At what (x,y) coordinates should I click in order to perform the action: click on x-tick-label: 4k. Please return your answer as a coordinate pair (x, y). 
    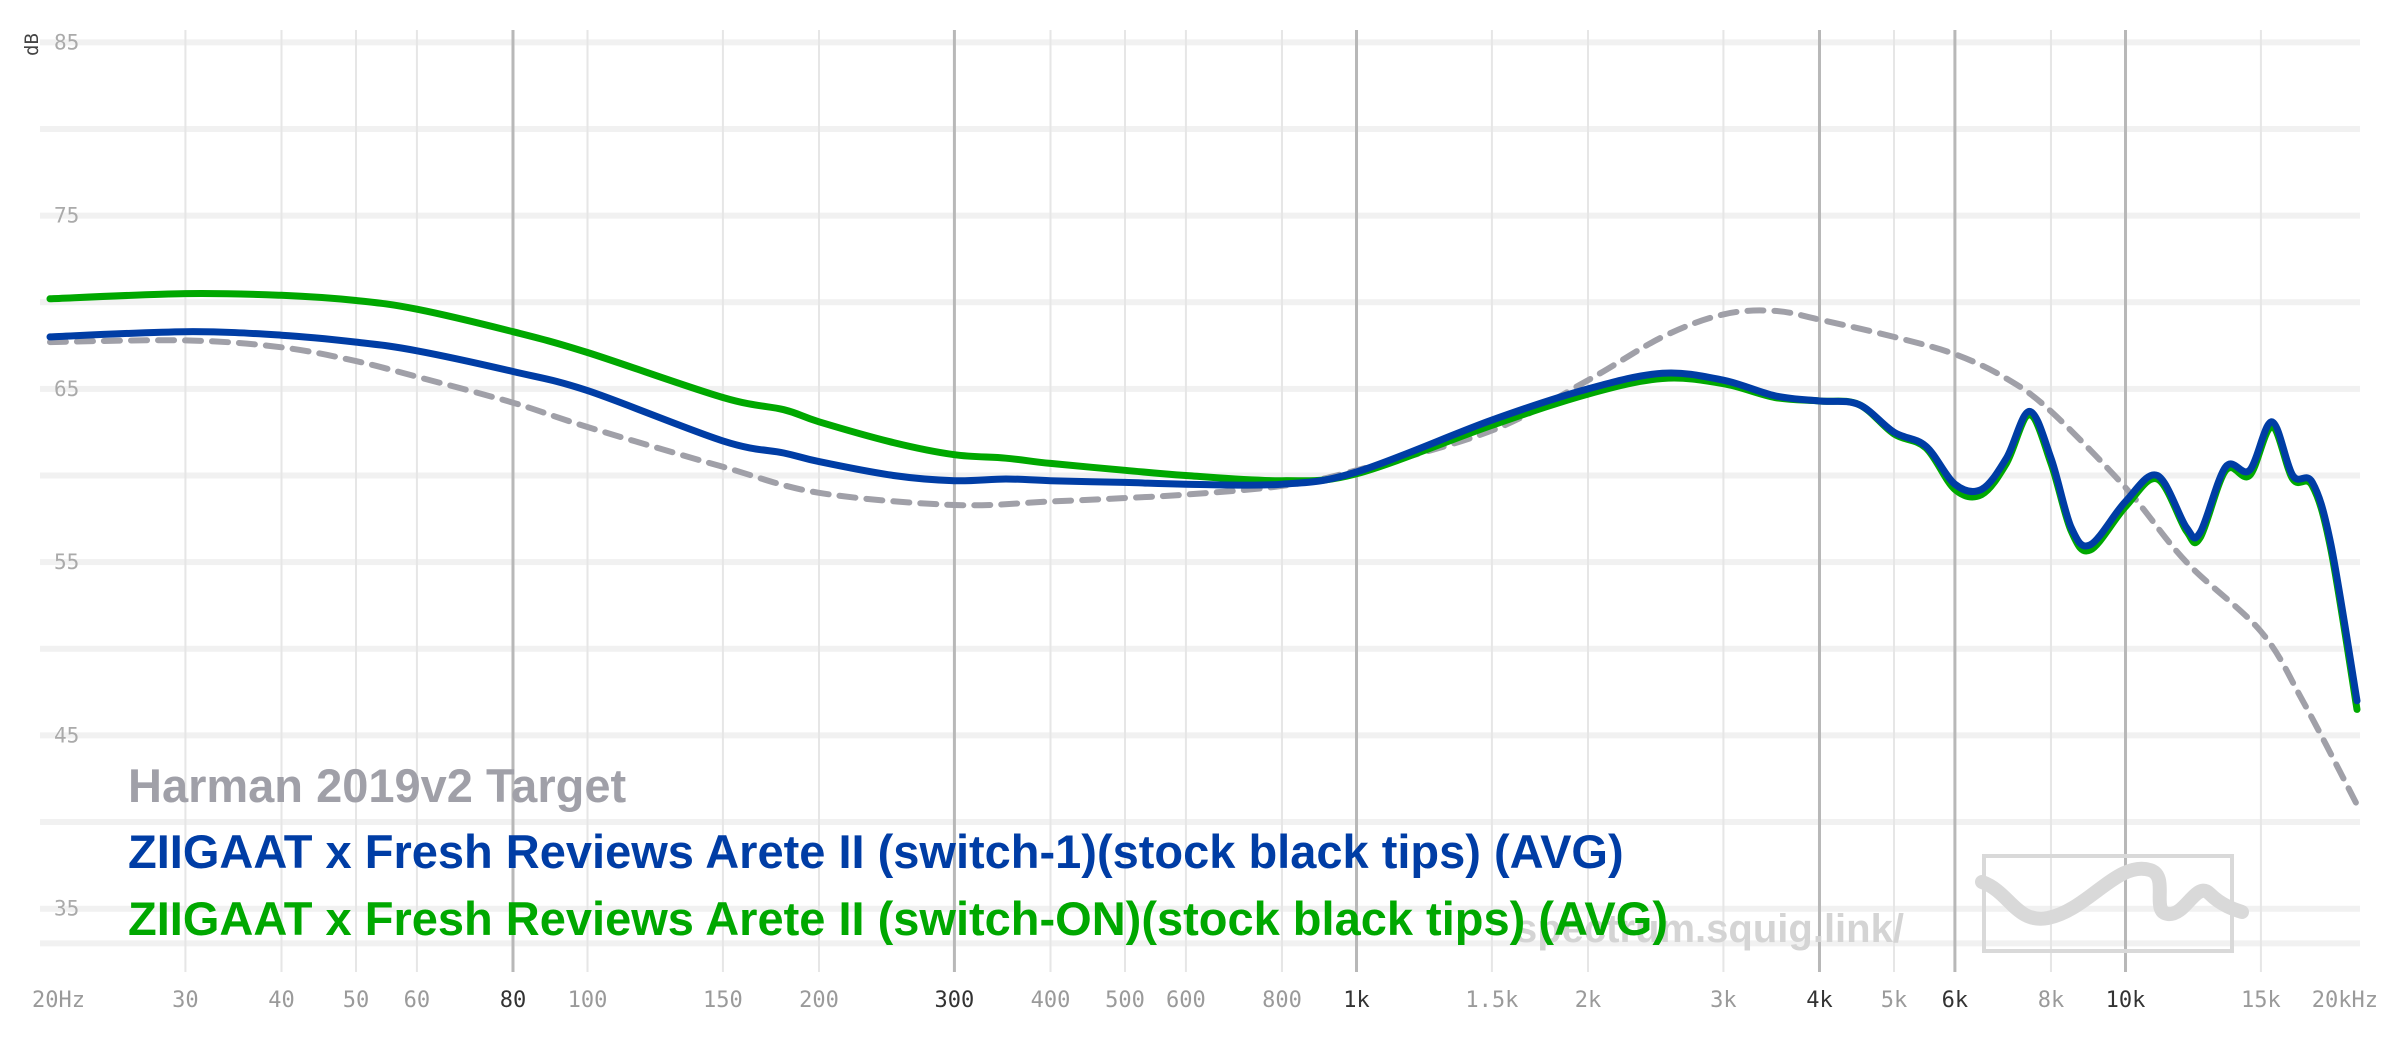
    Looking at the image, I should click on (1819, 1000).